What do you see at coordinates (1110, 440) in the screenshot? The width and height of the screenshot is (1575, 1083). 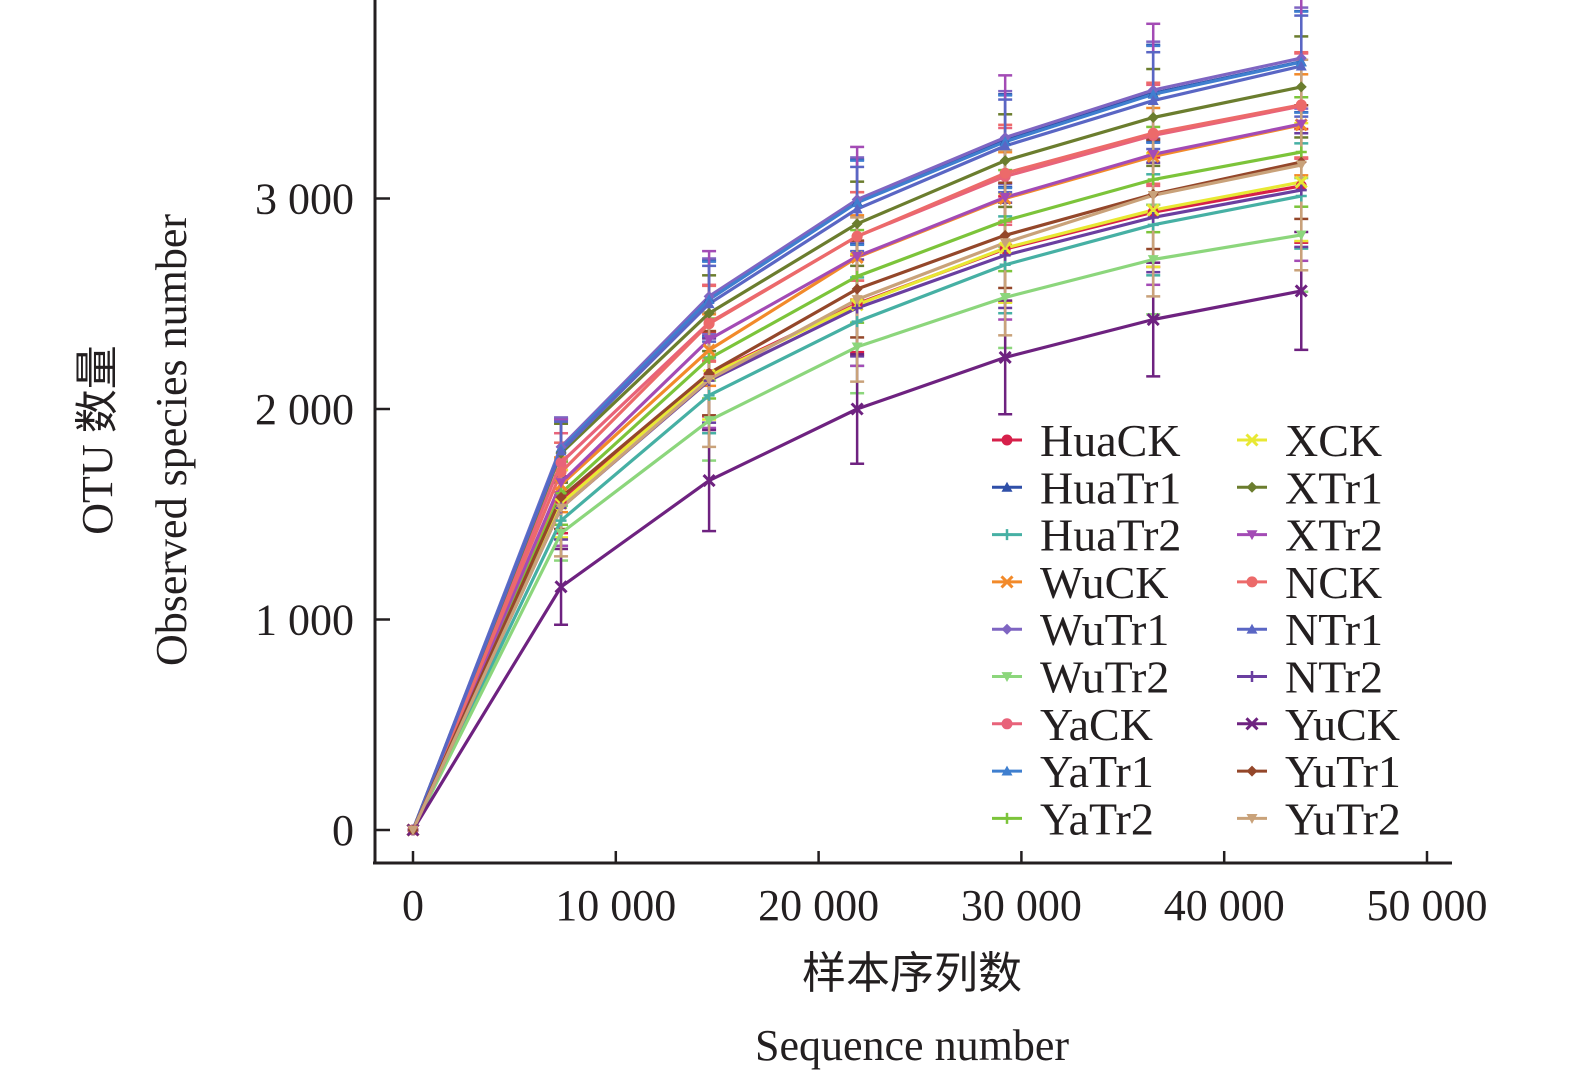 I see `legend-label: HuaCK` at bounding box center [1110, 440].